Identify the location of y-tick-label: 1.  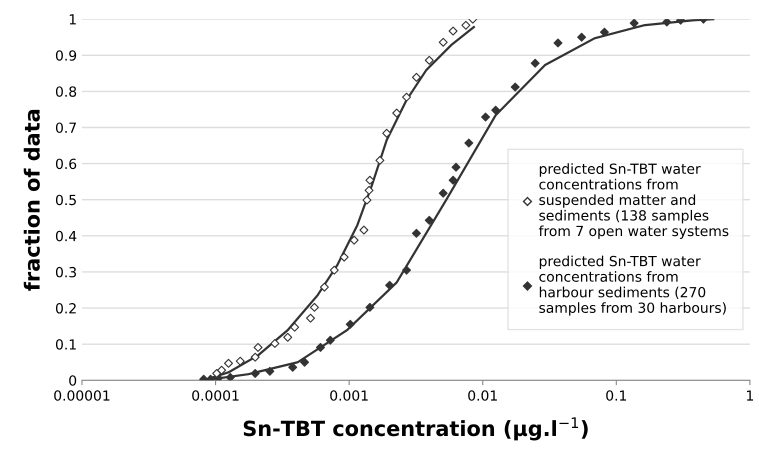
(73, 19).